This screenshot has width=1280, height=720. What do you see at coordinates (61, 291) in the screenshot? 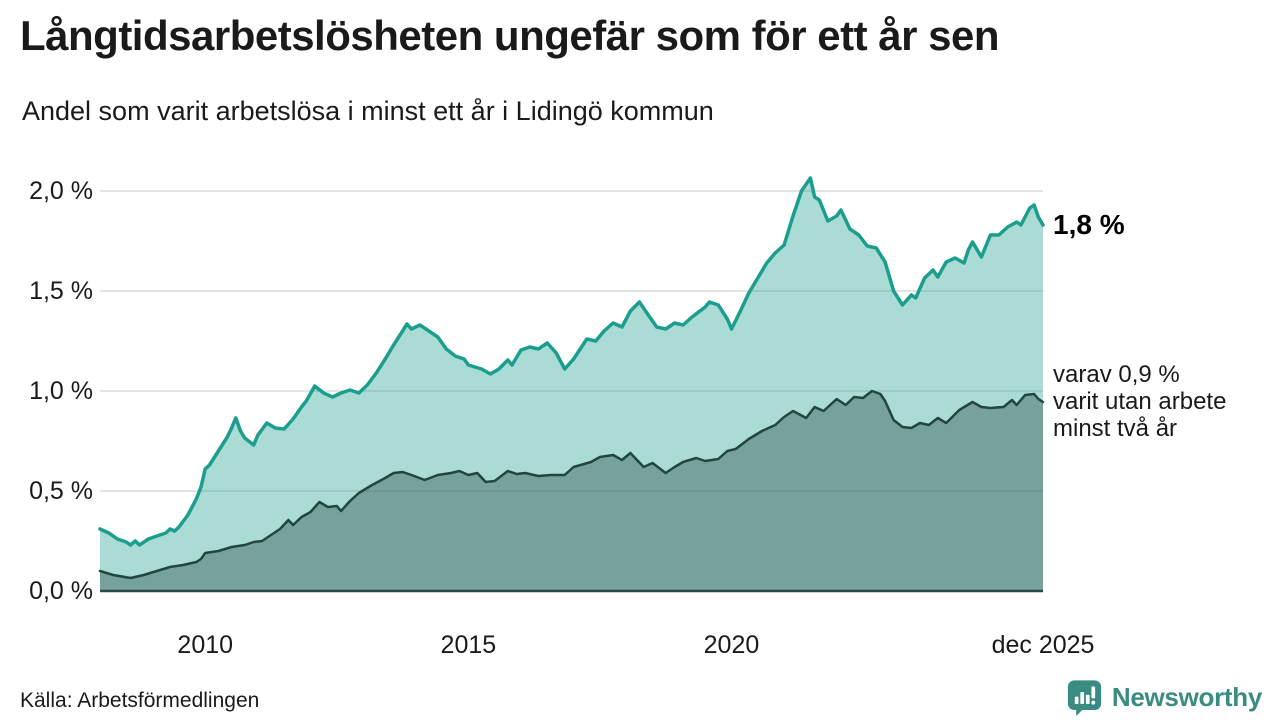
I see `y-tick-label: 1,5 %` at bounding box center [61, 291].